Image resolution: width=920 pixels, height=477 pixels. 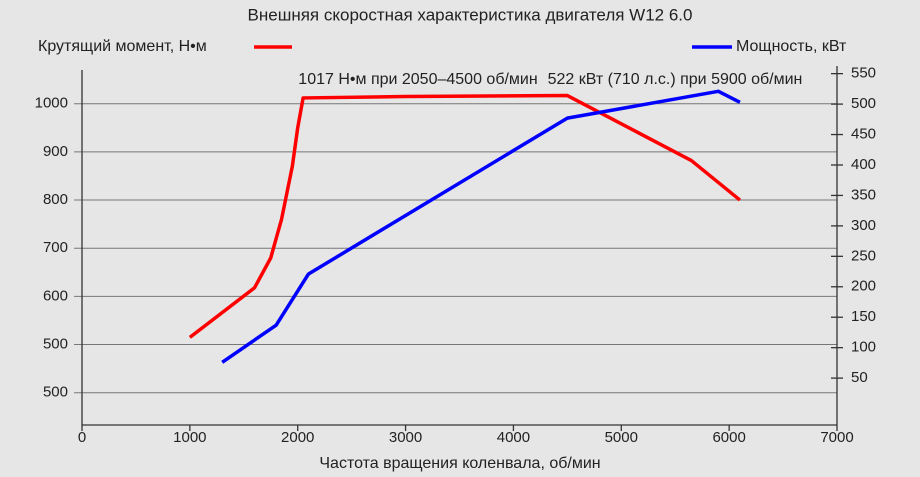 I want to click on x-tick-label: 6000, so click(x=728, y=437).